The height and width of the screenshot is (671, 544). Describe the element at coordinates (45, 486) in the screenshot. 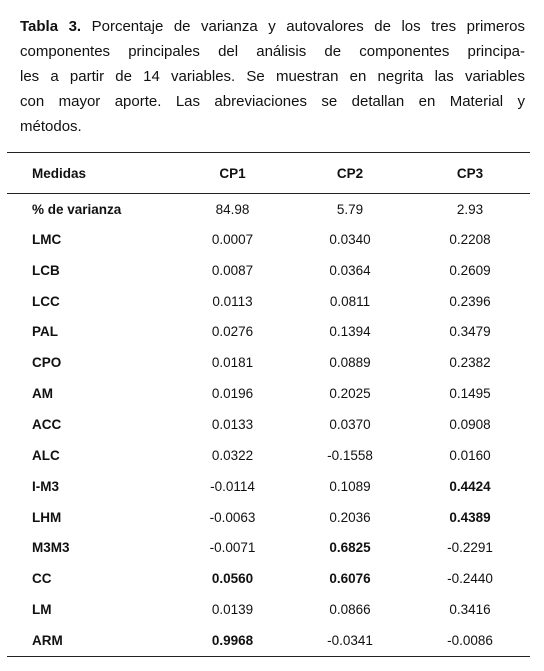

I see `row-label: I-M3` at that location.